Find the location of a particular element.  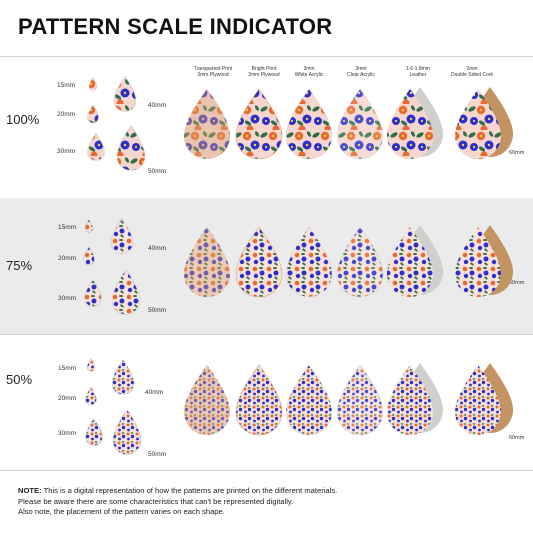

page-title: PATTERN SCALE INDICATOR is located at coordinates (175, 26).